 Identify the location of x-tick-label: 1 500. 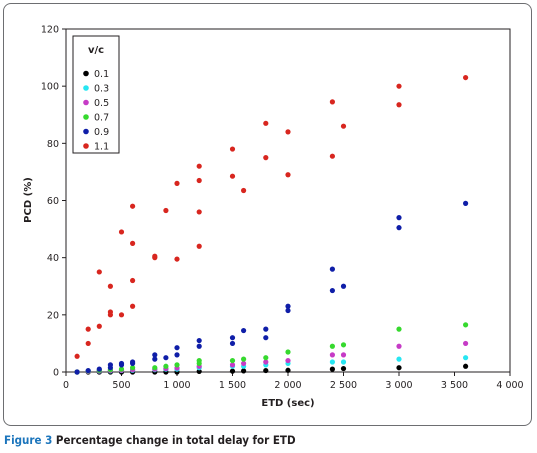
(232, 385).